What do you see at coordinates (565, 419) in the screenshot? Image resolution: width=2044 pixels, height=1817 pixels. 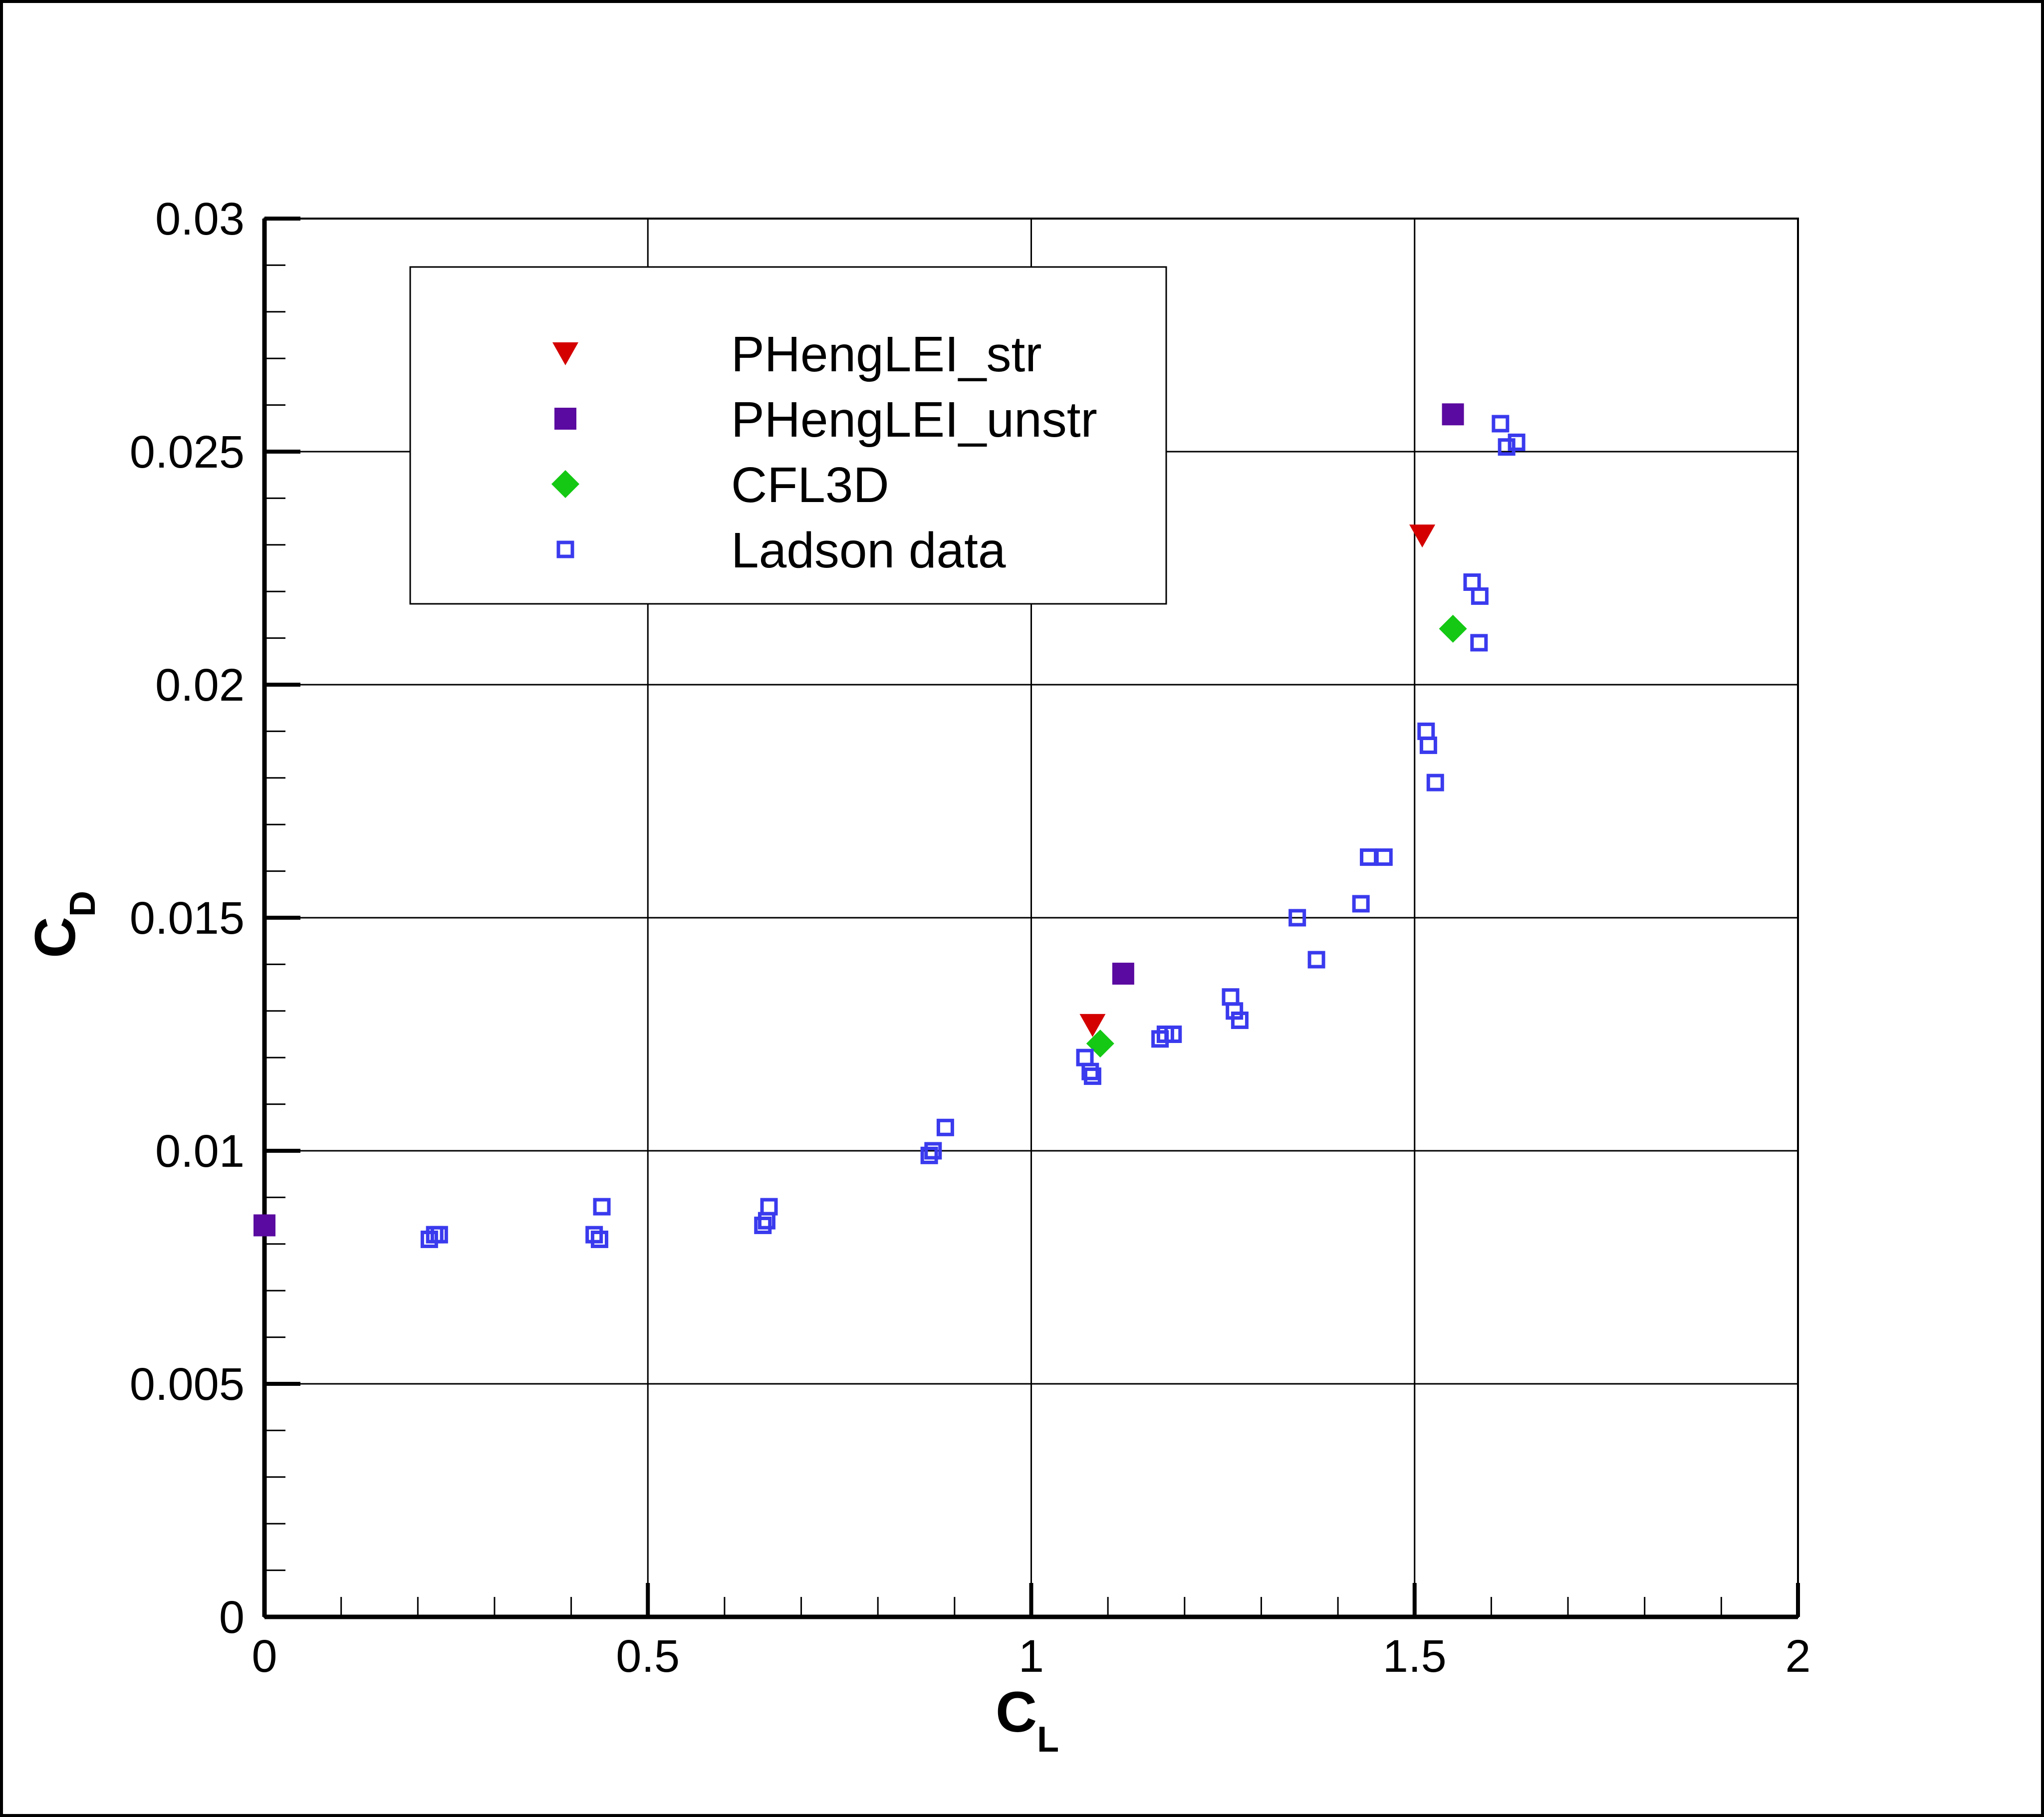 I see `legend-marker-phenglei-unstr` at bounding box center [565, 419].